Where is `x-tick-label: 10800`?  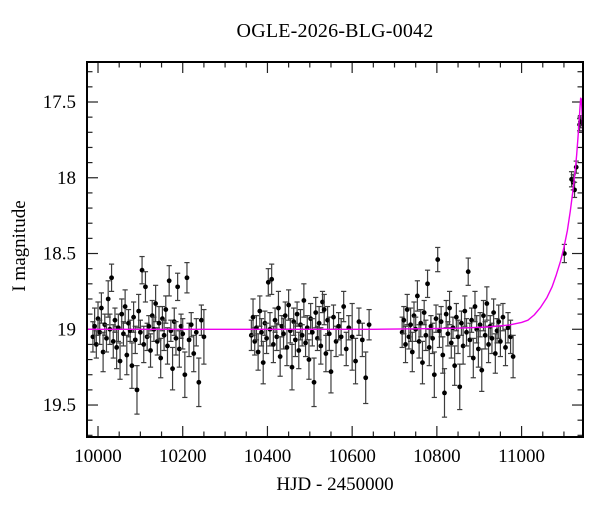 x-tick-label: 10800 is located at coordinates (437, 456).